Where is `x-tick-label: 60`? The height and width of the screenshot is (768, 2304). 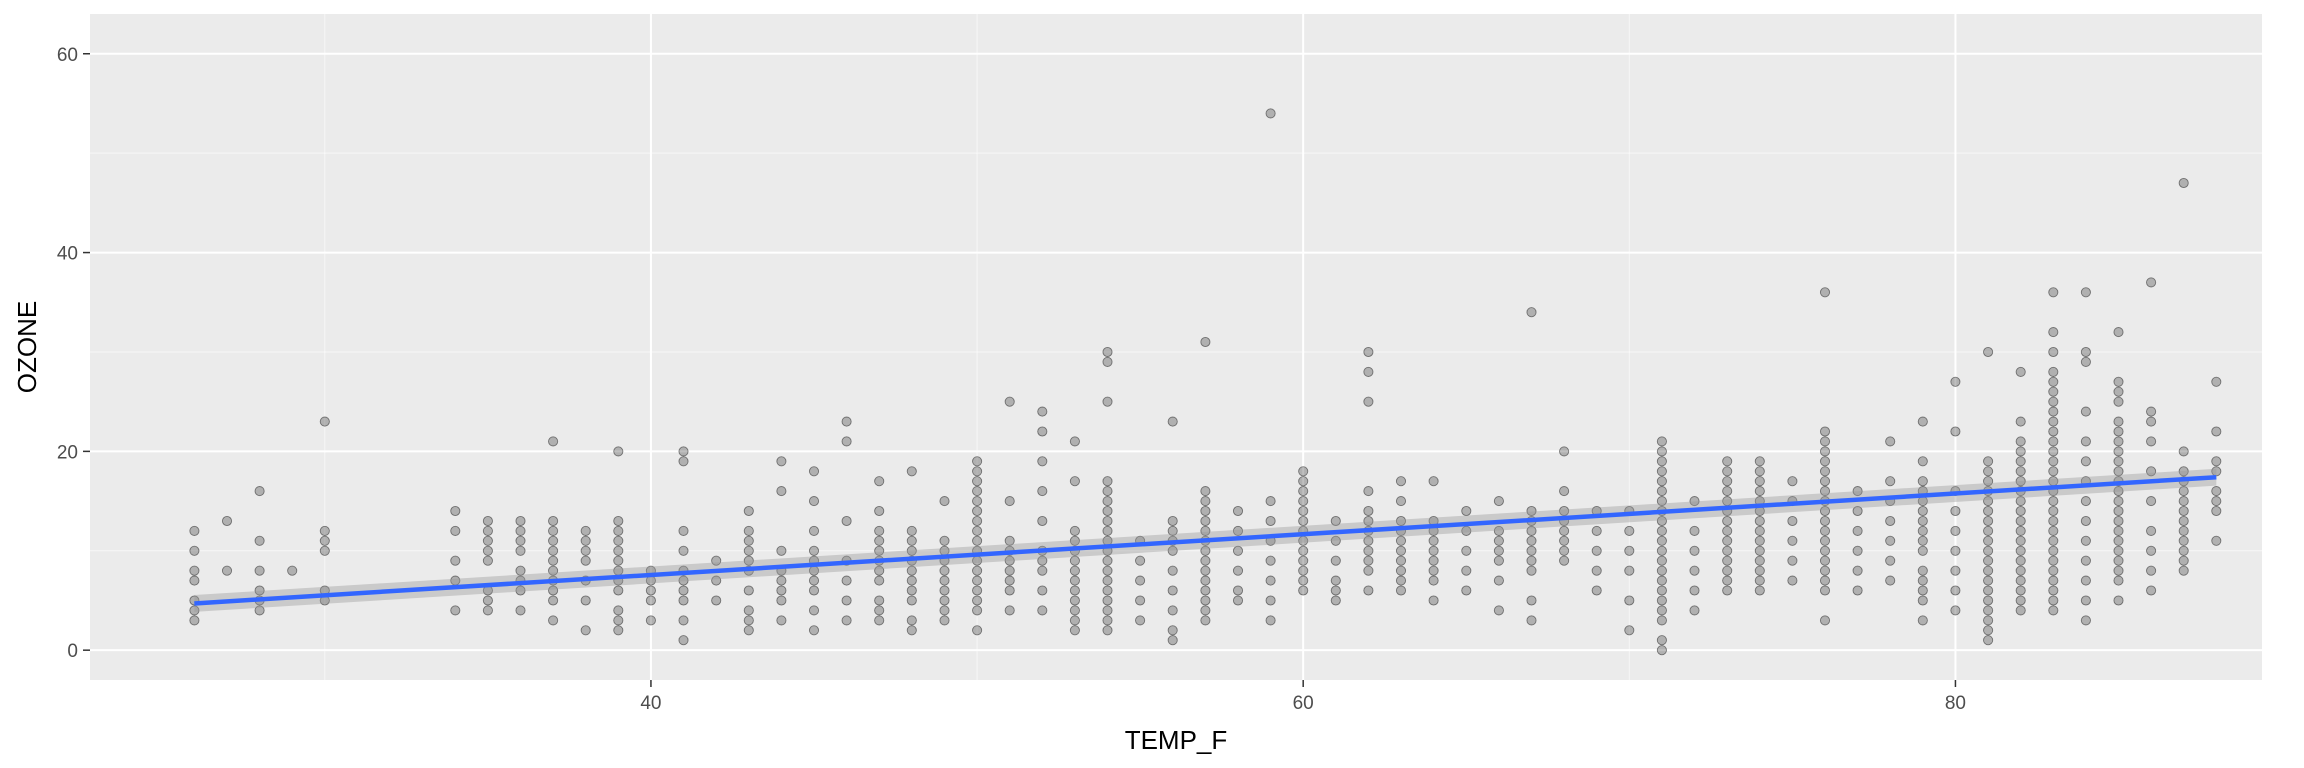
x-tick-label: 60 is located at coordinates (1303, 703).